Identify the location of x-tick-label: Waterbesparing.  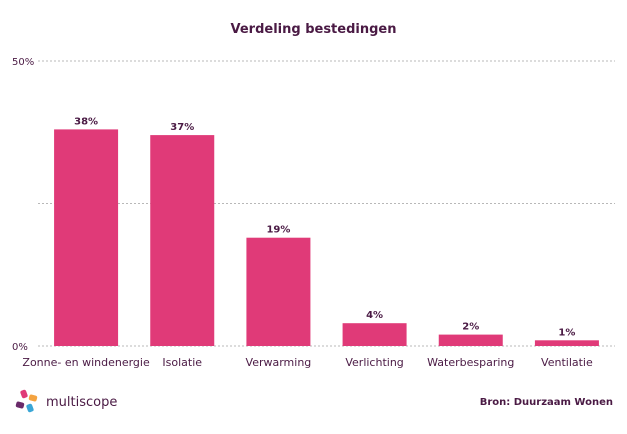
(470, 362).